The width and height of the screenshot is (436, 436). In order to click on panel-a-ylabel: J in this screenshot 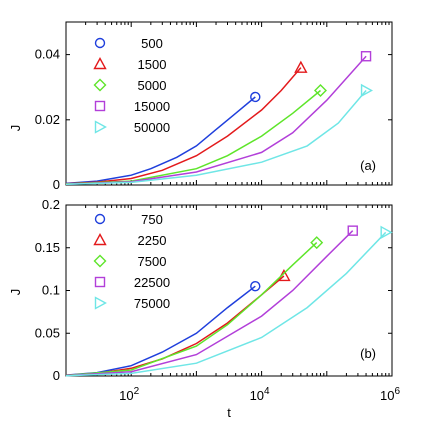, I will do `click(15, 128)`.